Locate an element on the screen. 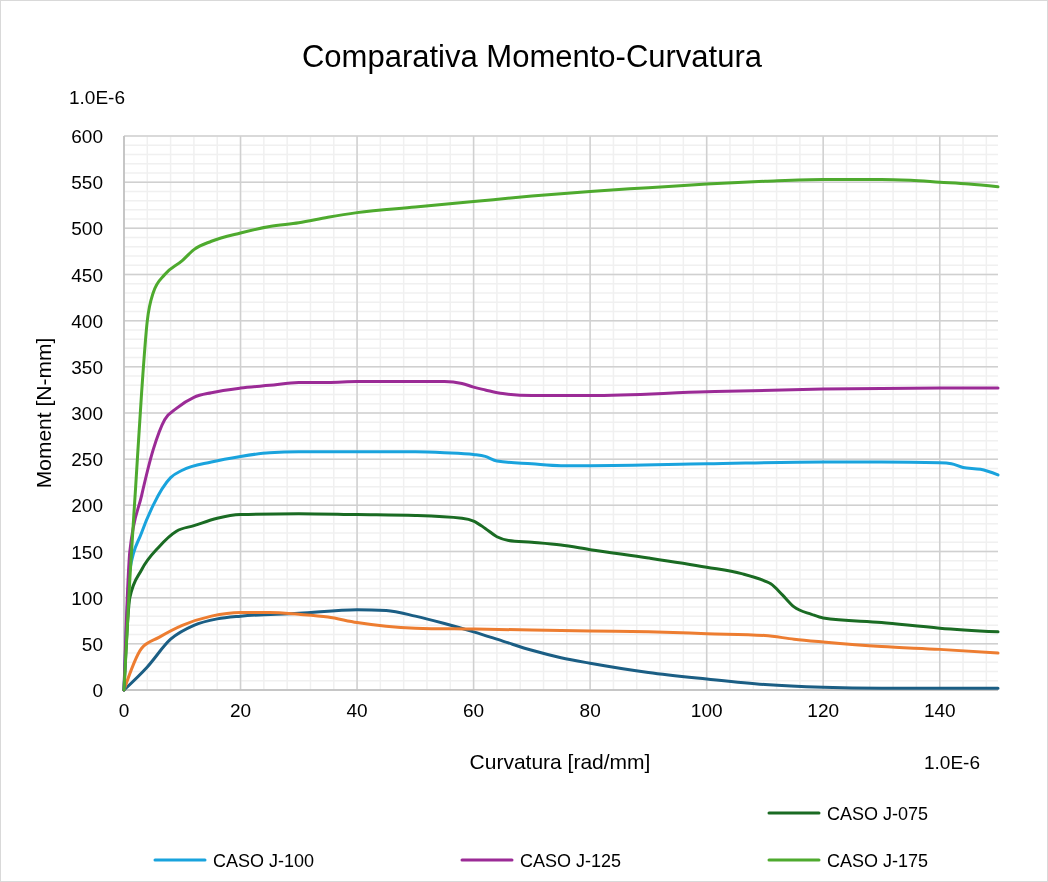  x-tick-label: 0 is located at coordinates (124, 710).